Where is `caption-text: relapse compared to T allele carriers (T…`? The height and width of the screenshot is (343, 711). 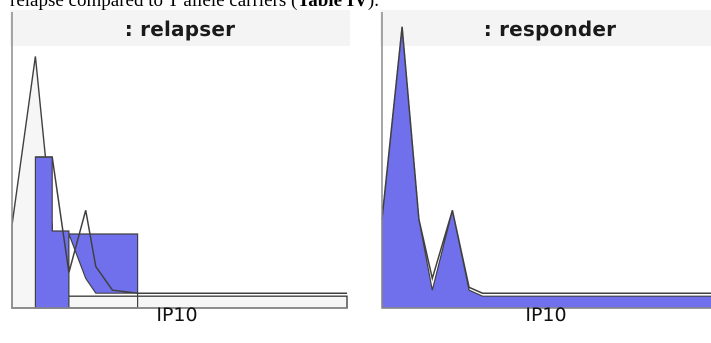 caption-text: relapse compared to T allele carriers (T… is located at coordinates (194, 6).